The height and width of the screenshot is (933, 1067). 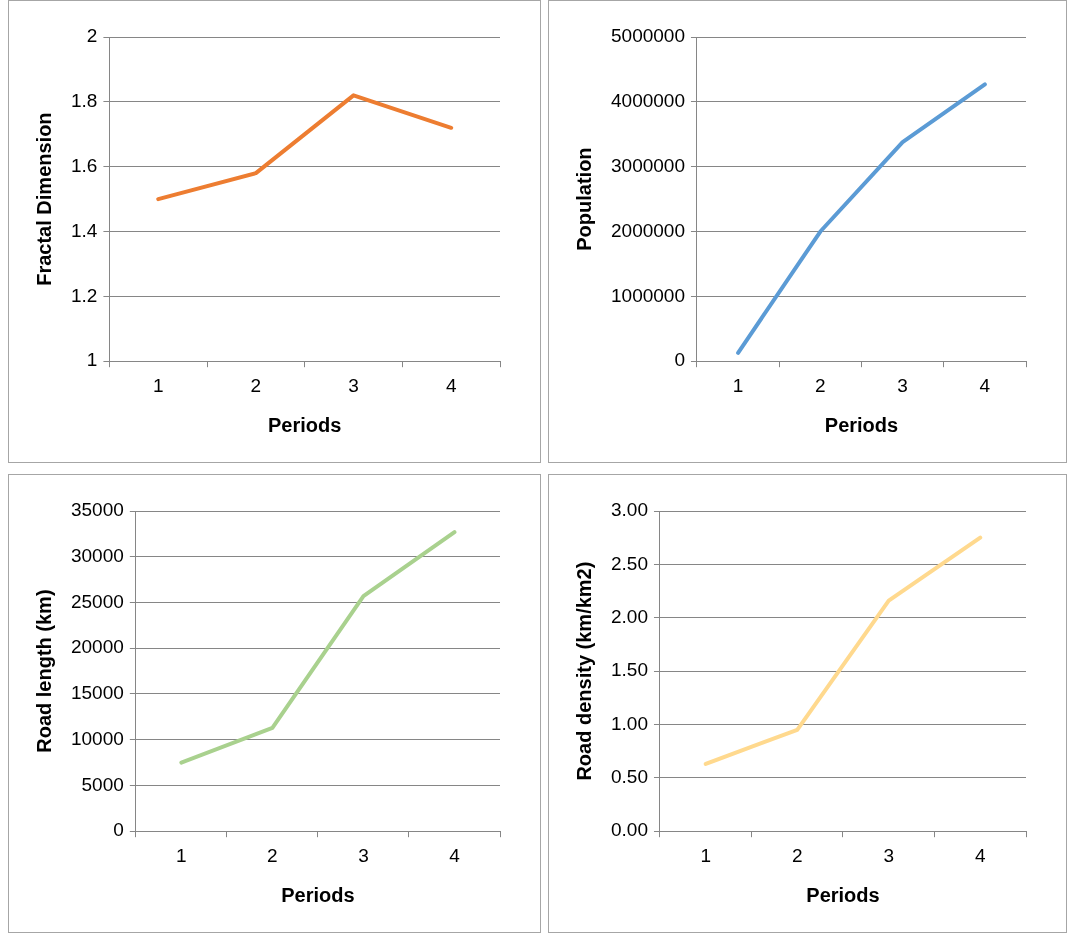 I want to click on y-tick-label: 1.50, so click(x=629, y=670).